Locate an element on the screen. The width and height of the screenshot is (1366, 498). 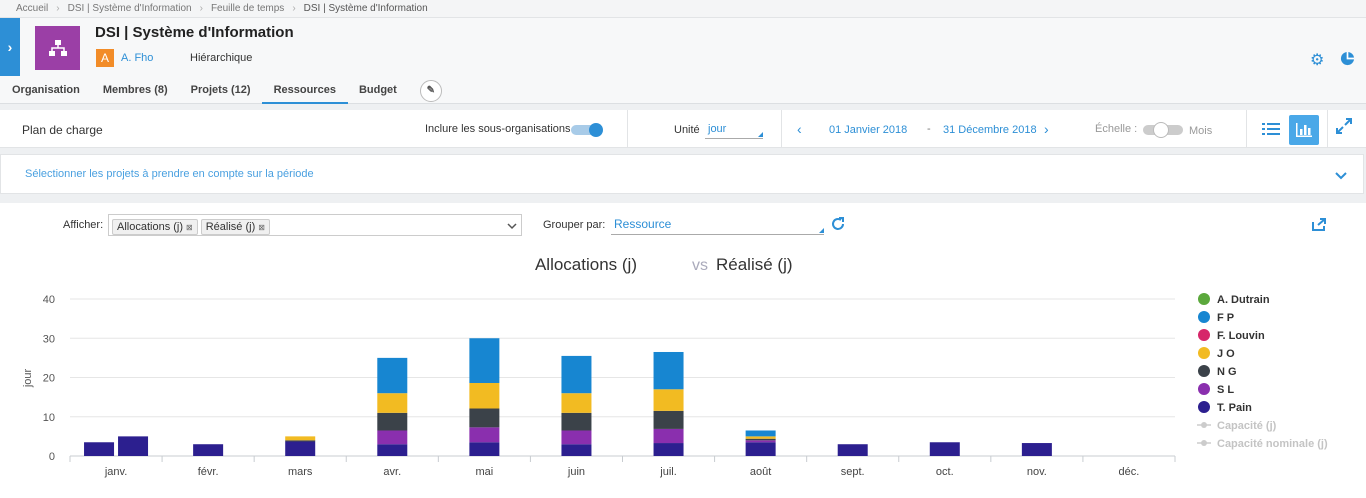
legend-item: S L is located at coordinates (1225, 390).